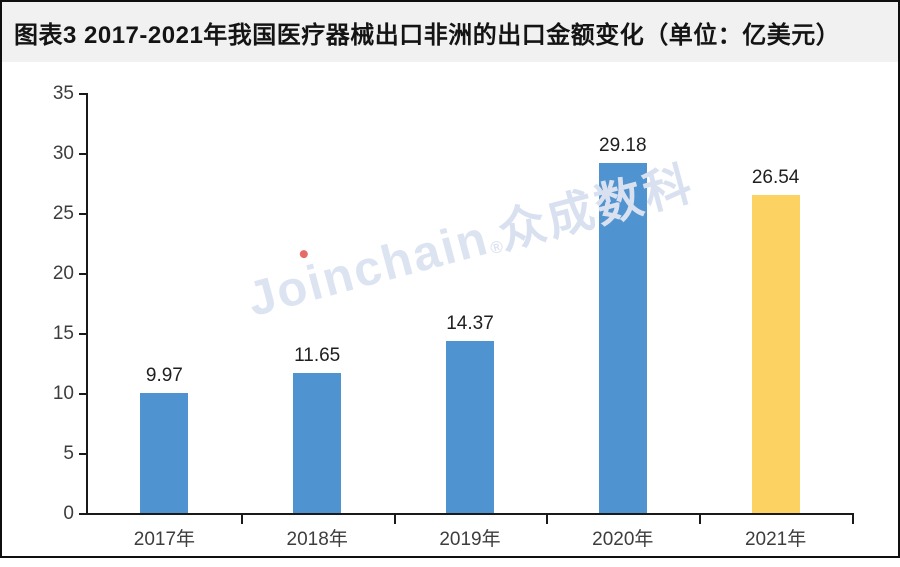  I want to click on y-axis-tick-label: 5, so click(68, 453).